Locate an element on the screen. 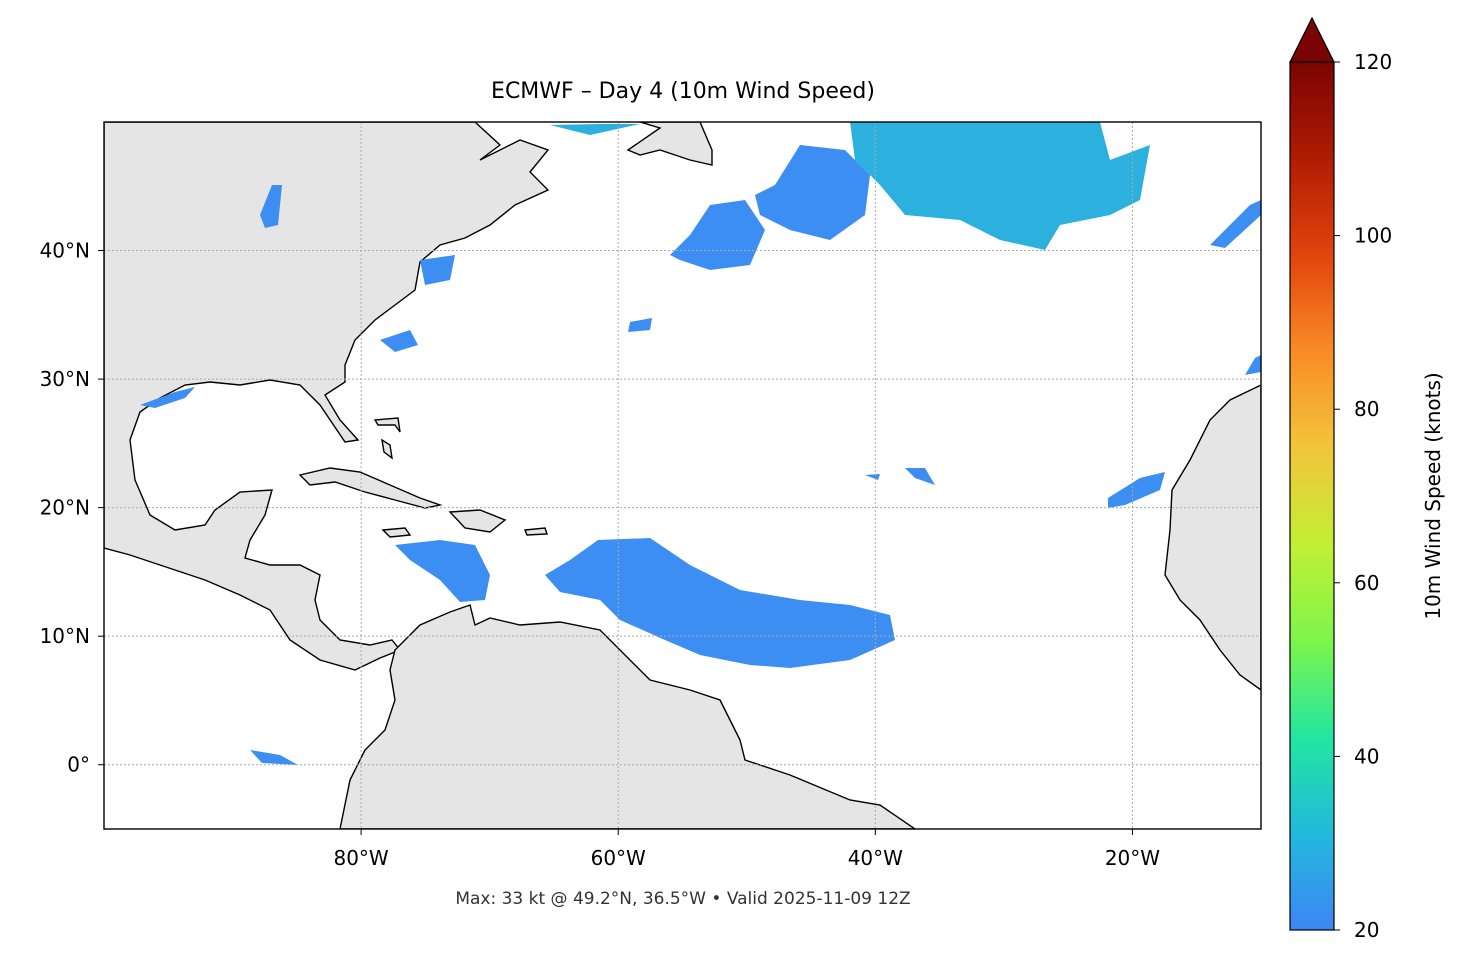  hispaniola is located at coordinates (477, 521).